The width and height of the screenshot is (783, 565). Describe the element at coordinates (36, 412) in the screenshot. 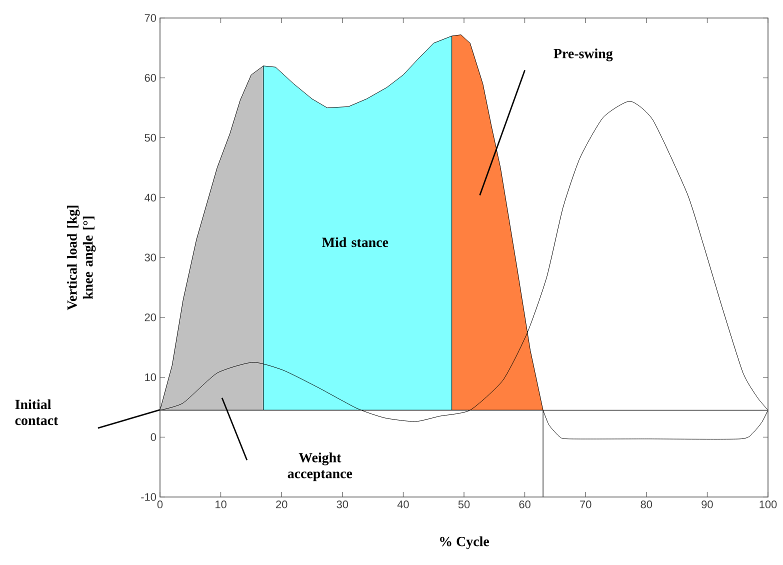

I see `text: Initial contact` at that location.